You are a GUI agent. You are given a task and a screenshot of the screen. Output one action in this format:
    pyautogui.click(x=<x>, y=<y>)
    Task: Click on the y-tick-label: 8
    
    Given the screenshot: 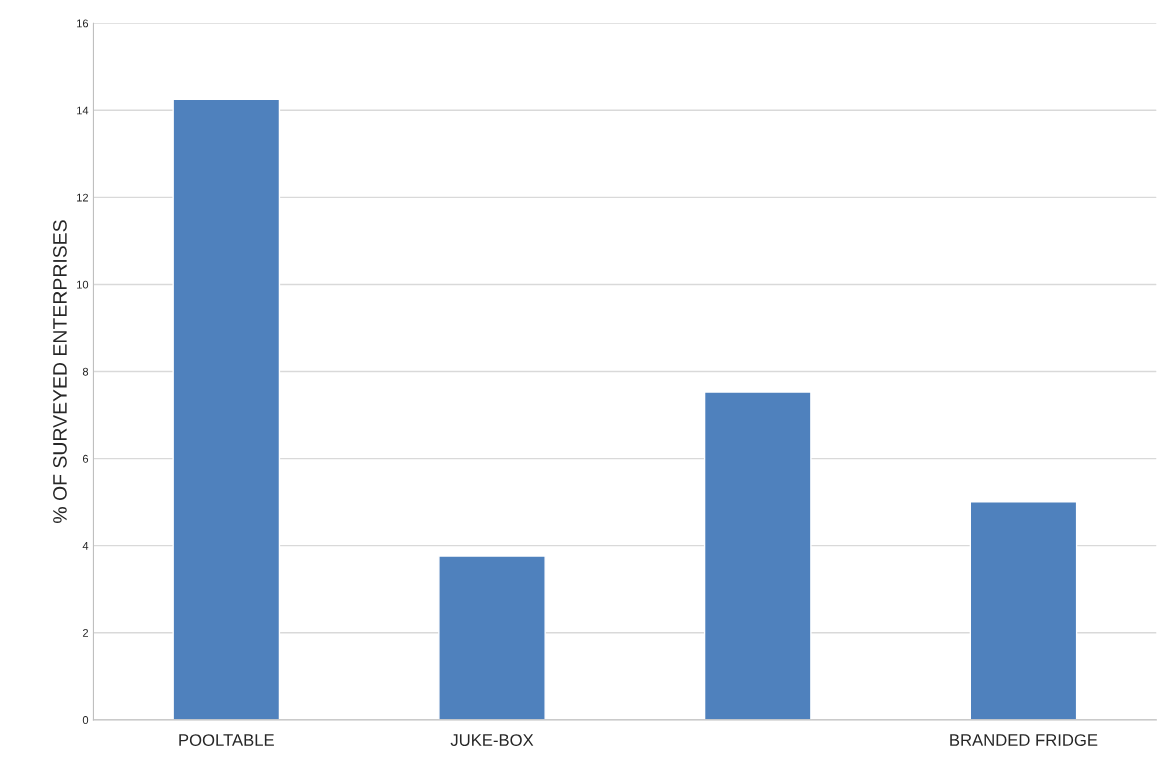 What is the action you would take?
    pyautogui.click(x=85, y=371)
    